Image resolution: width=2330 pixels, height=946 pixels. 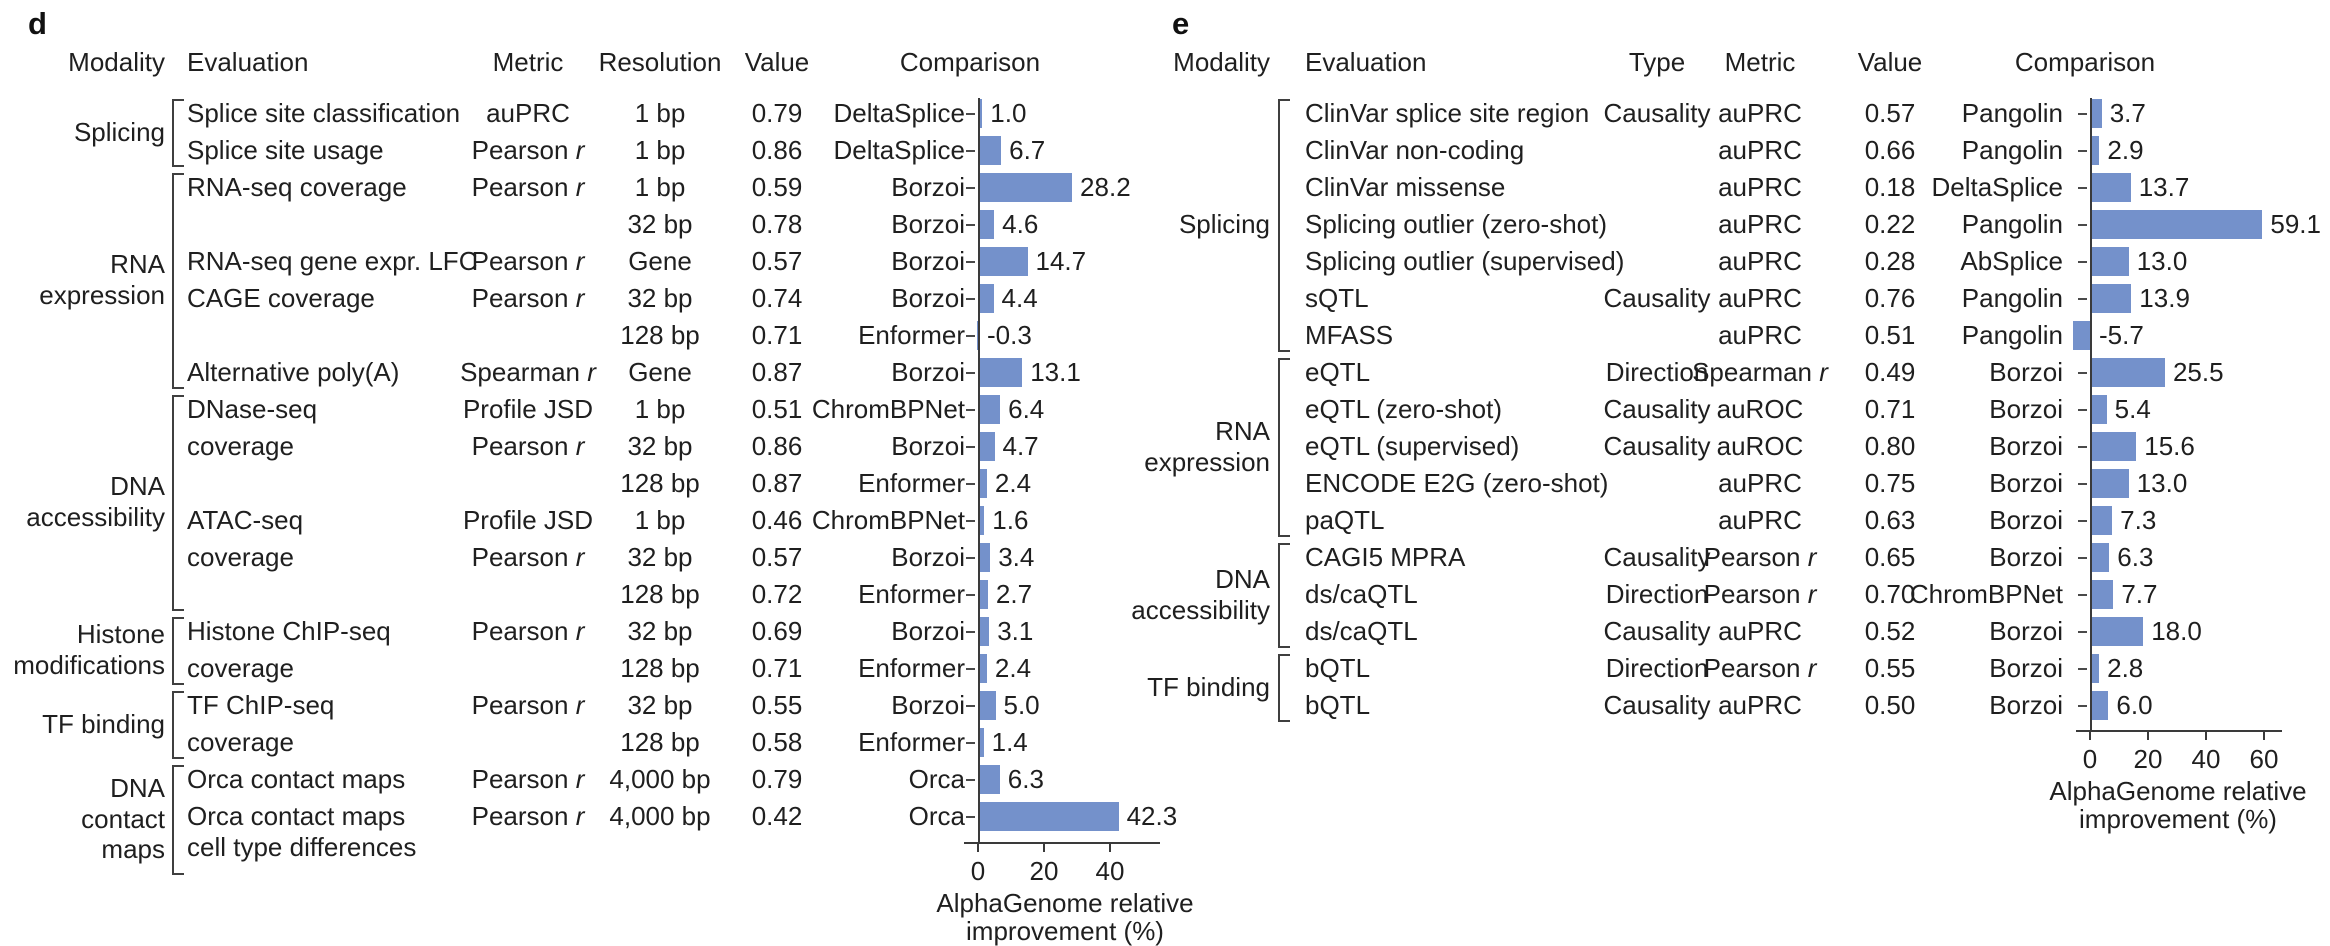 I want to click on metric-cell: Spearman r, so click(x=1760, y=372).